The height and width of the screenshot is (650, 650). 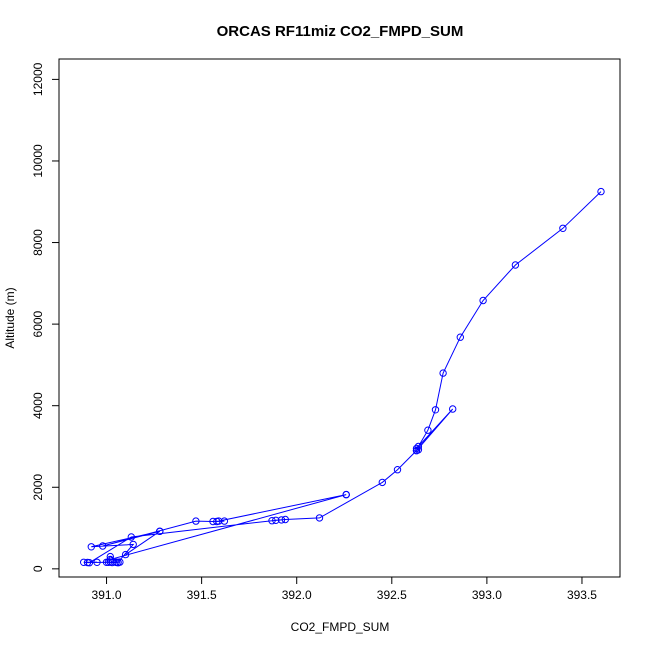 I want to click on x-tick-label: 391.0, so click(x=107, y=595).